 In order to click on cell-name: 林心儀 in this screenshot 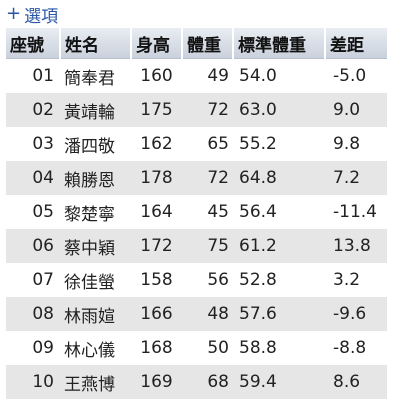, I will do `click(95, 348)`.